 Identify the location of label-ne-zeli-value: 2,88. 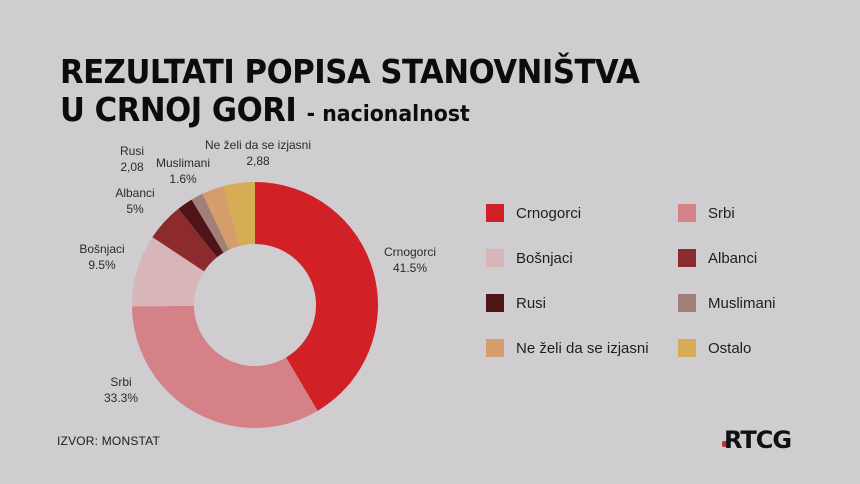
(258, 161).